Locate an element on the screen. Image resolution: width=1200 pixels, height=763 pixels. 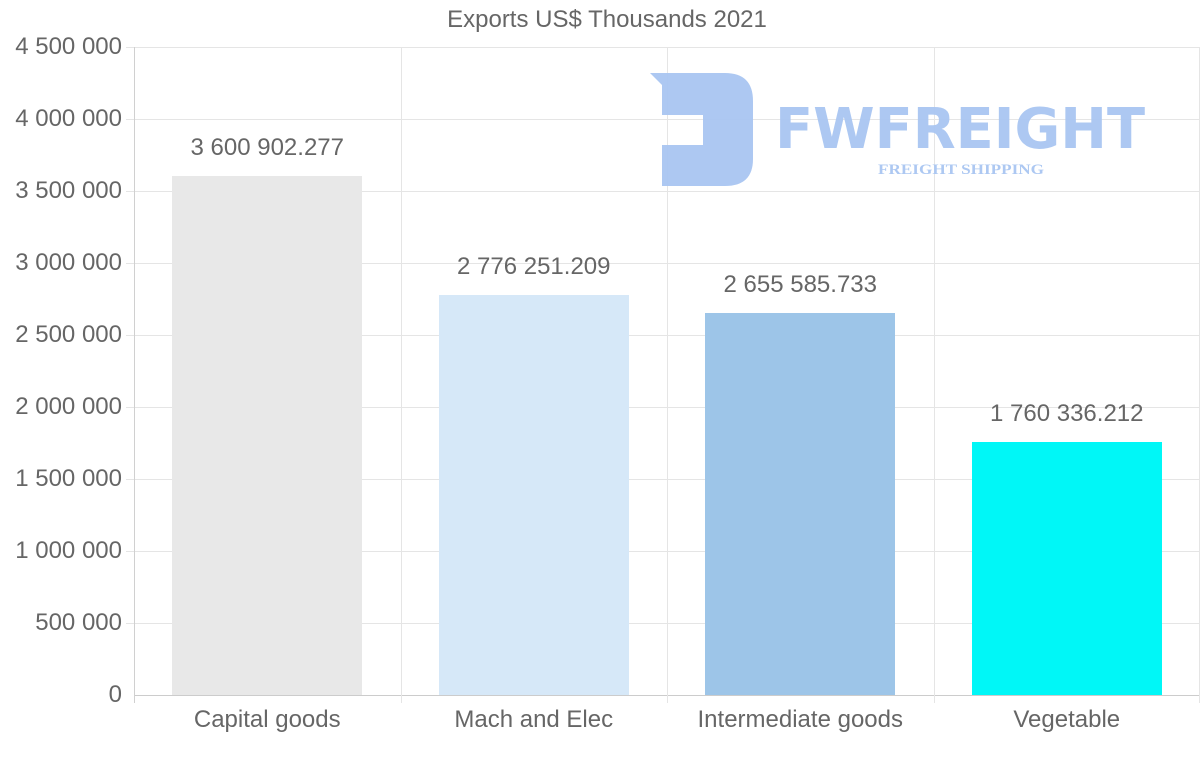
chart-title: Exports US$ Thousands 2021 is located at coordinates (607, 19).